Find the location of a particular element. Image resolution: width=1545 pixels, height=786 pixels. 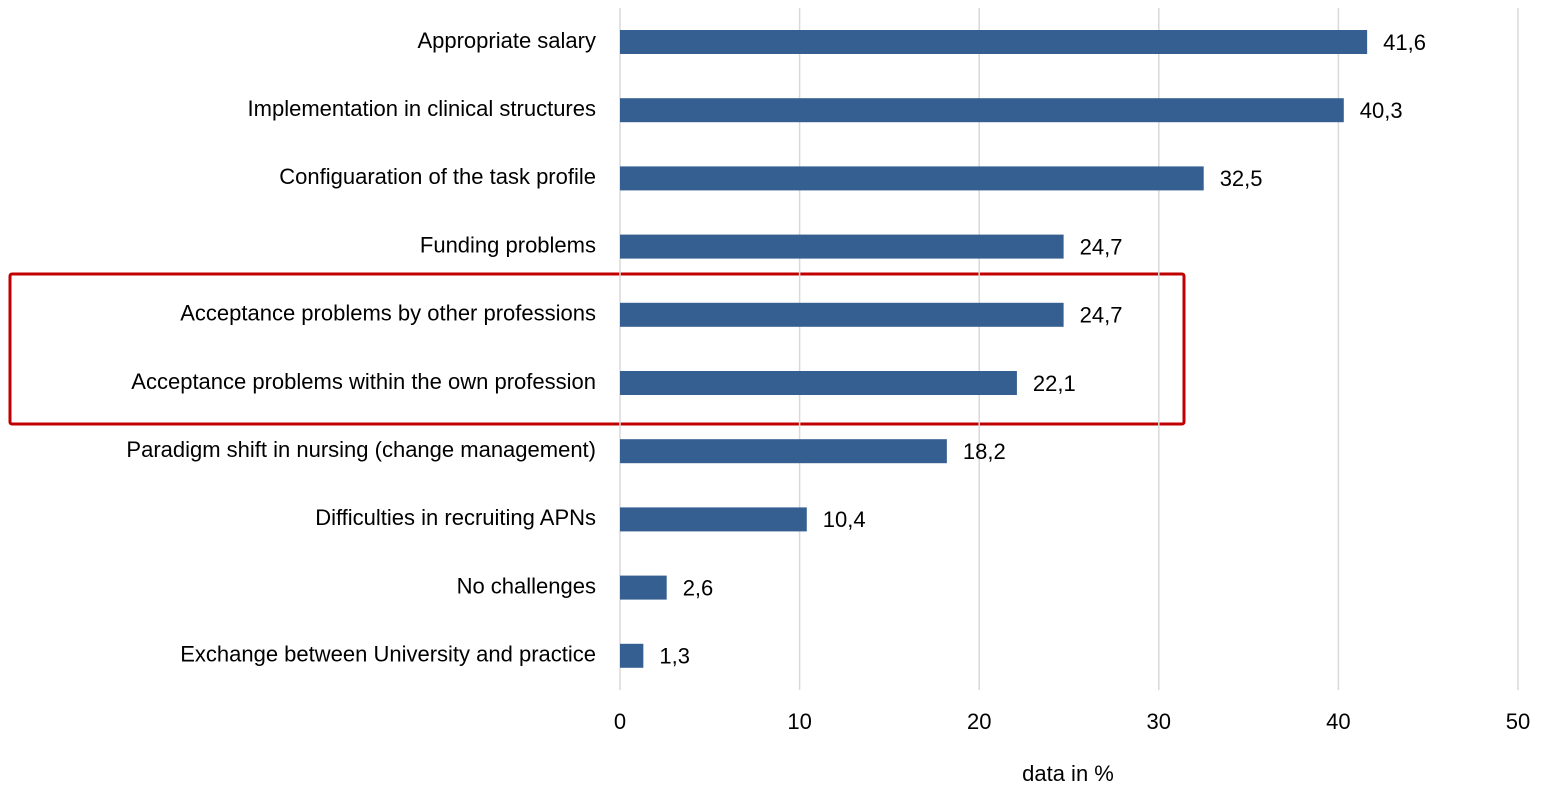

y-tick-label: Funding problems is located at coordinates (508, 244).